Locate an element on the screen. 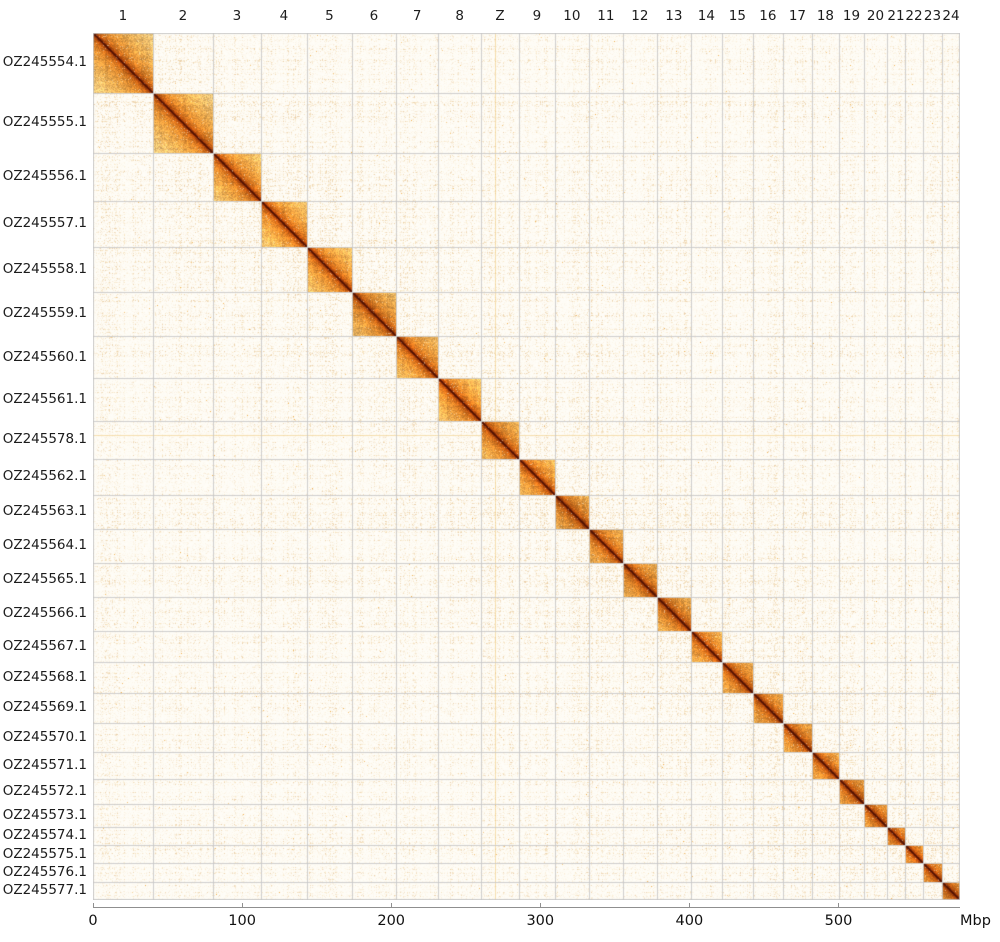  chromosome-column-label: 14 is located at coordinates (706, 16).